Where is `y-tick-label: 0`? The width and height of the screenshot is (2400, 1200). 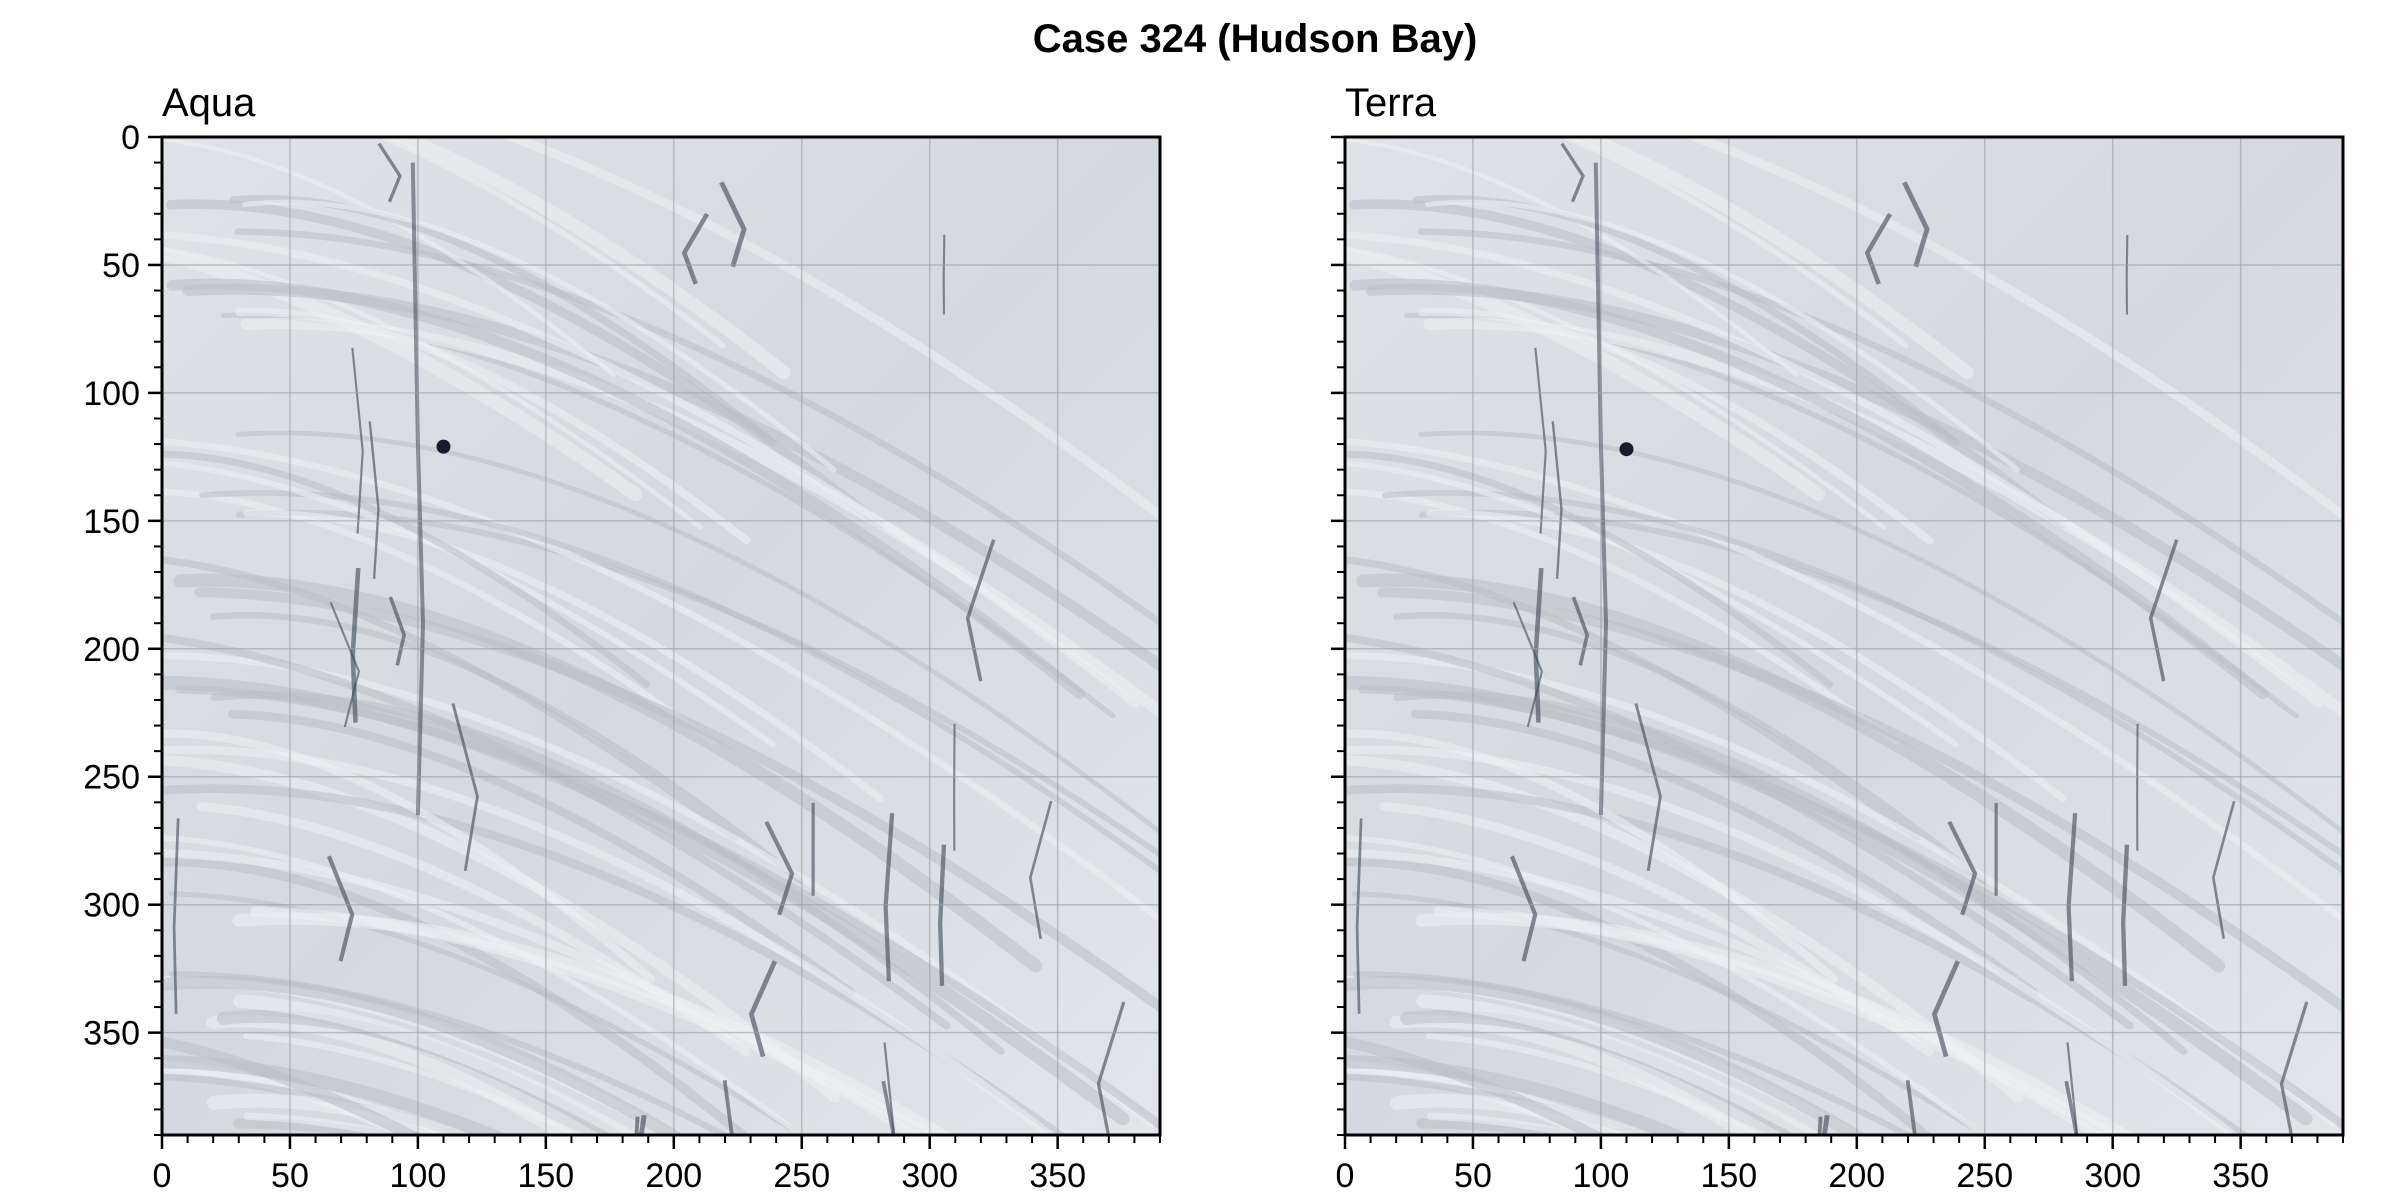
y-tick-label: 0 is located at coordinates (130, 138).